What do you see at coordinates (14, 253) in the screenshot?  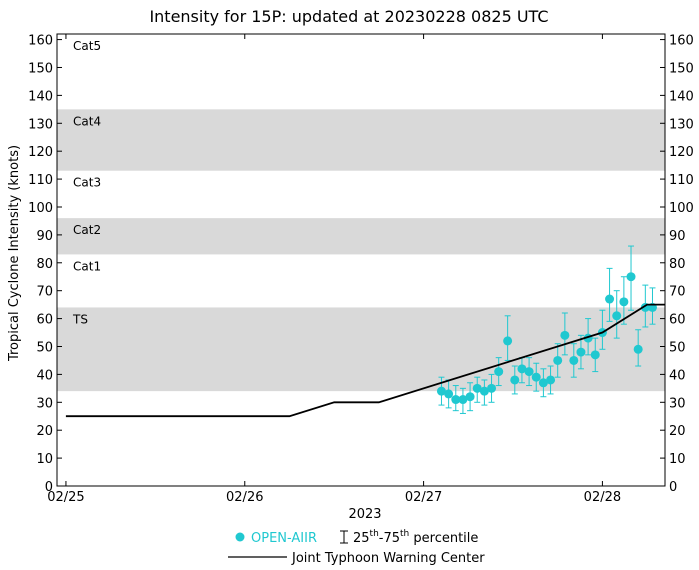 I see `y-axis-title: Tropical Cyclone Intensity (knots)` at bounding box center [14, 253].